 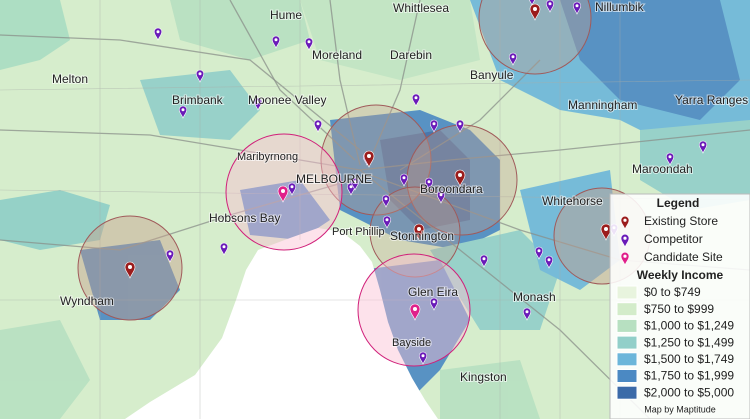 I want to click on legend-label: Existing Store, so click(x=681, y=221).